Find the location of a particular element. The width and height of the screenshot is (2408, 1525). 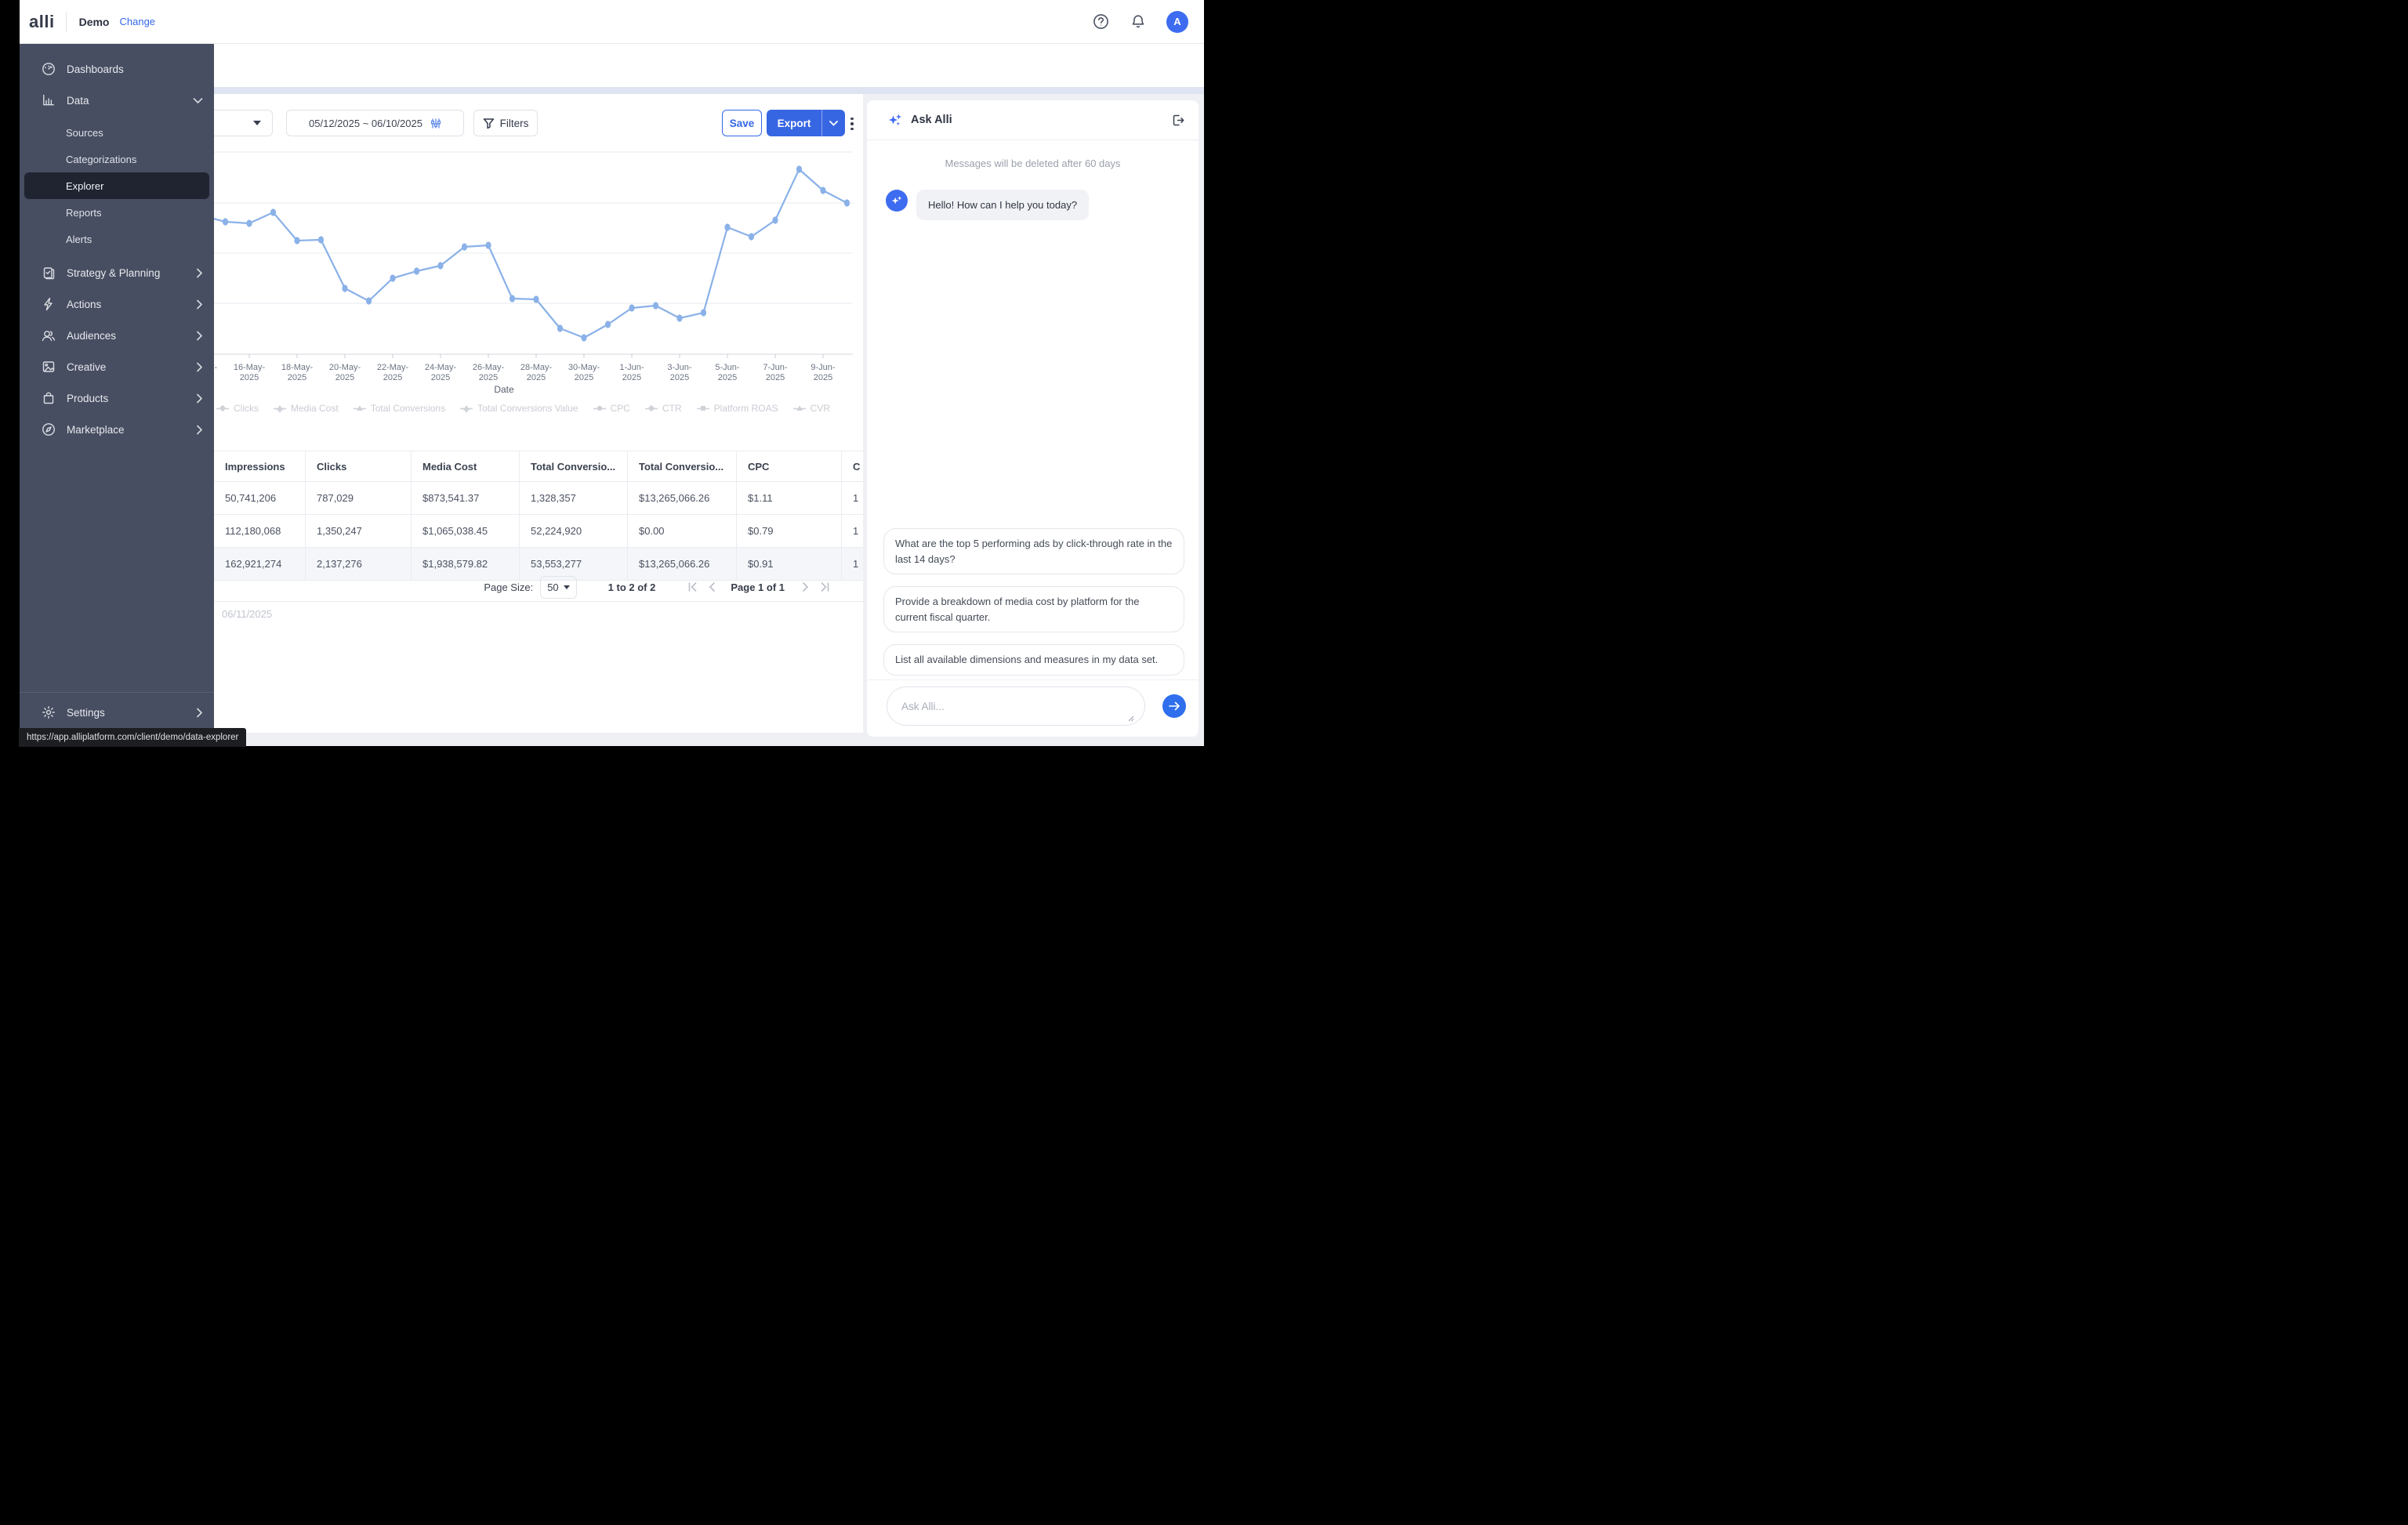

legend-item-platform-roas: Platform ROAS is located at coordinates (737, 408).